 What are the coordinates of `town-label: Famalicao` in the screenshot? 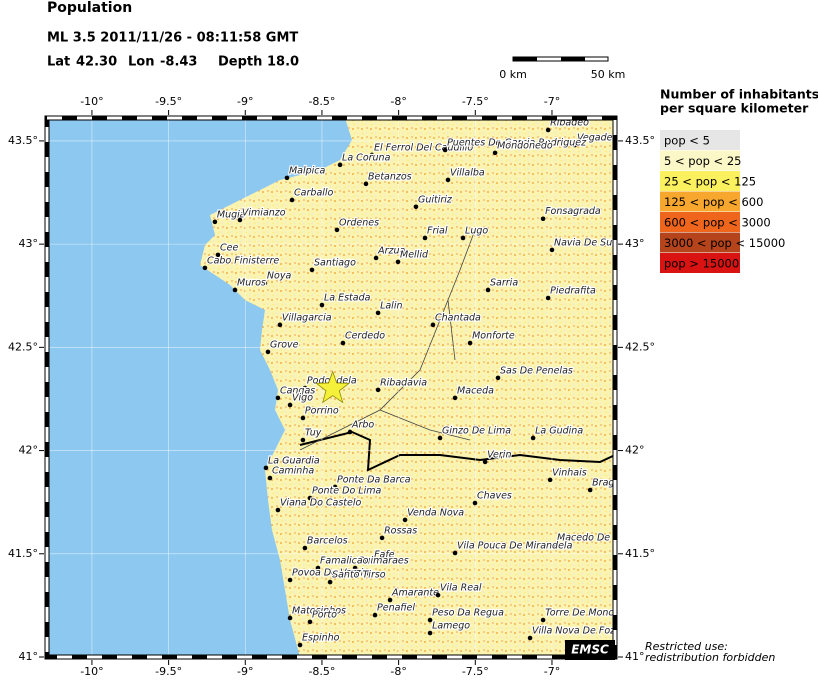 It's located at (344, 561).